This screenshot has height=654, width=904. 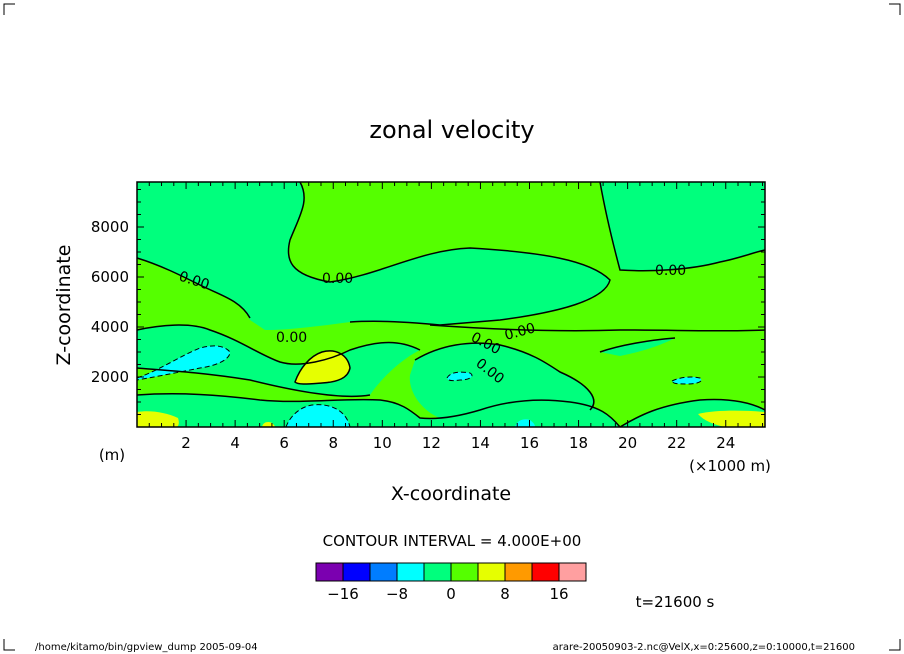 What do you see at coordinates (730, 466) in the screenshot?
I see `x-axis-unit: (×1000 m)` at bounding box center [730, 466].